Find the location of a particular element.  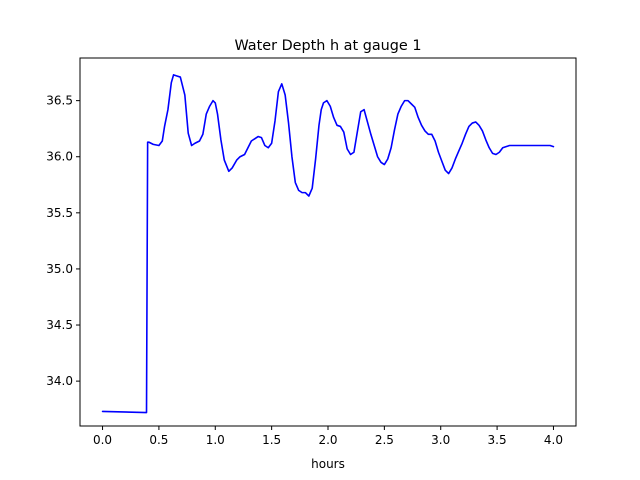

x-tick-label: 0.5 is located at coordinates (158, 440).